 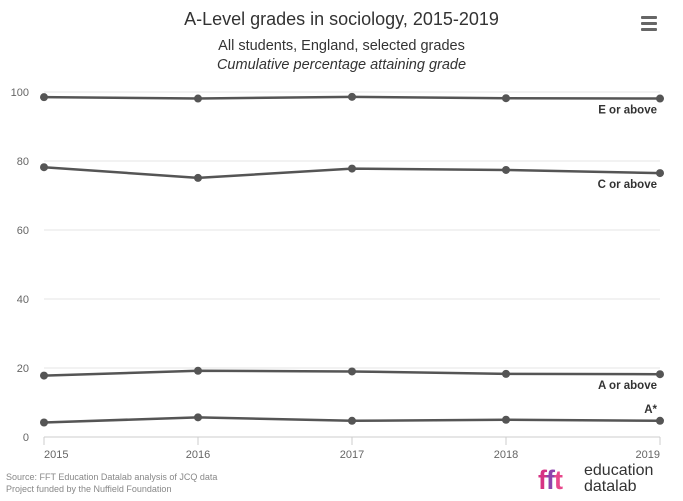 What do you see at coordinates (20, 93) in the screenshot?
I see `y-tick-label: 100` at bounding box center [20, 93].